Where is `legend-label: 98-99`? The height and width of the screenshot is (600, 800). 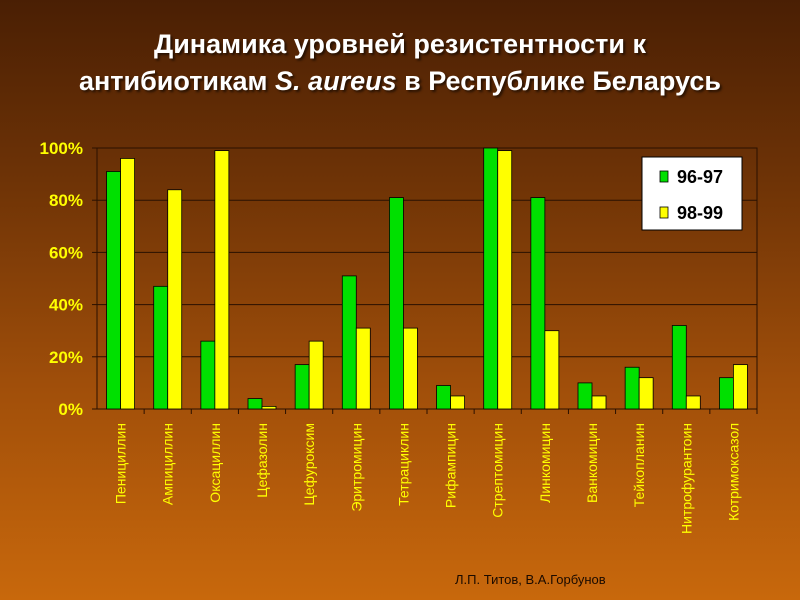
legend-label: 98-99 is located at coordinates (700, 213).